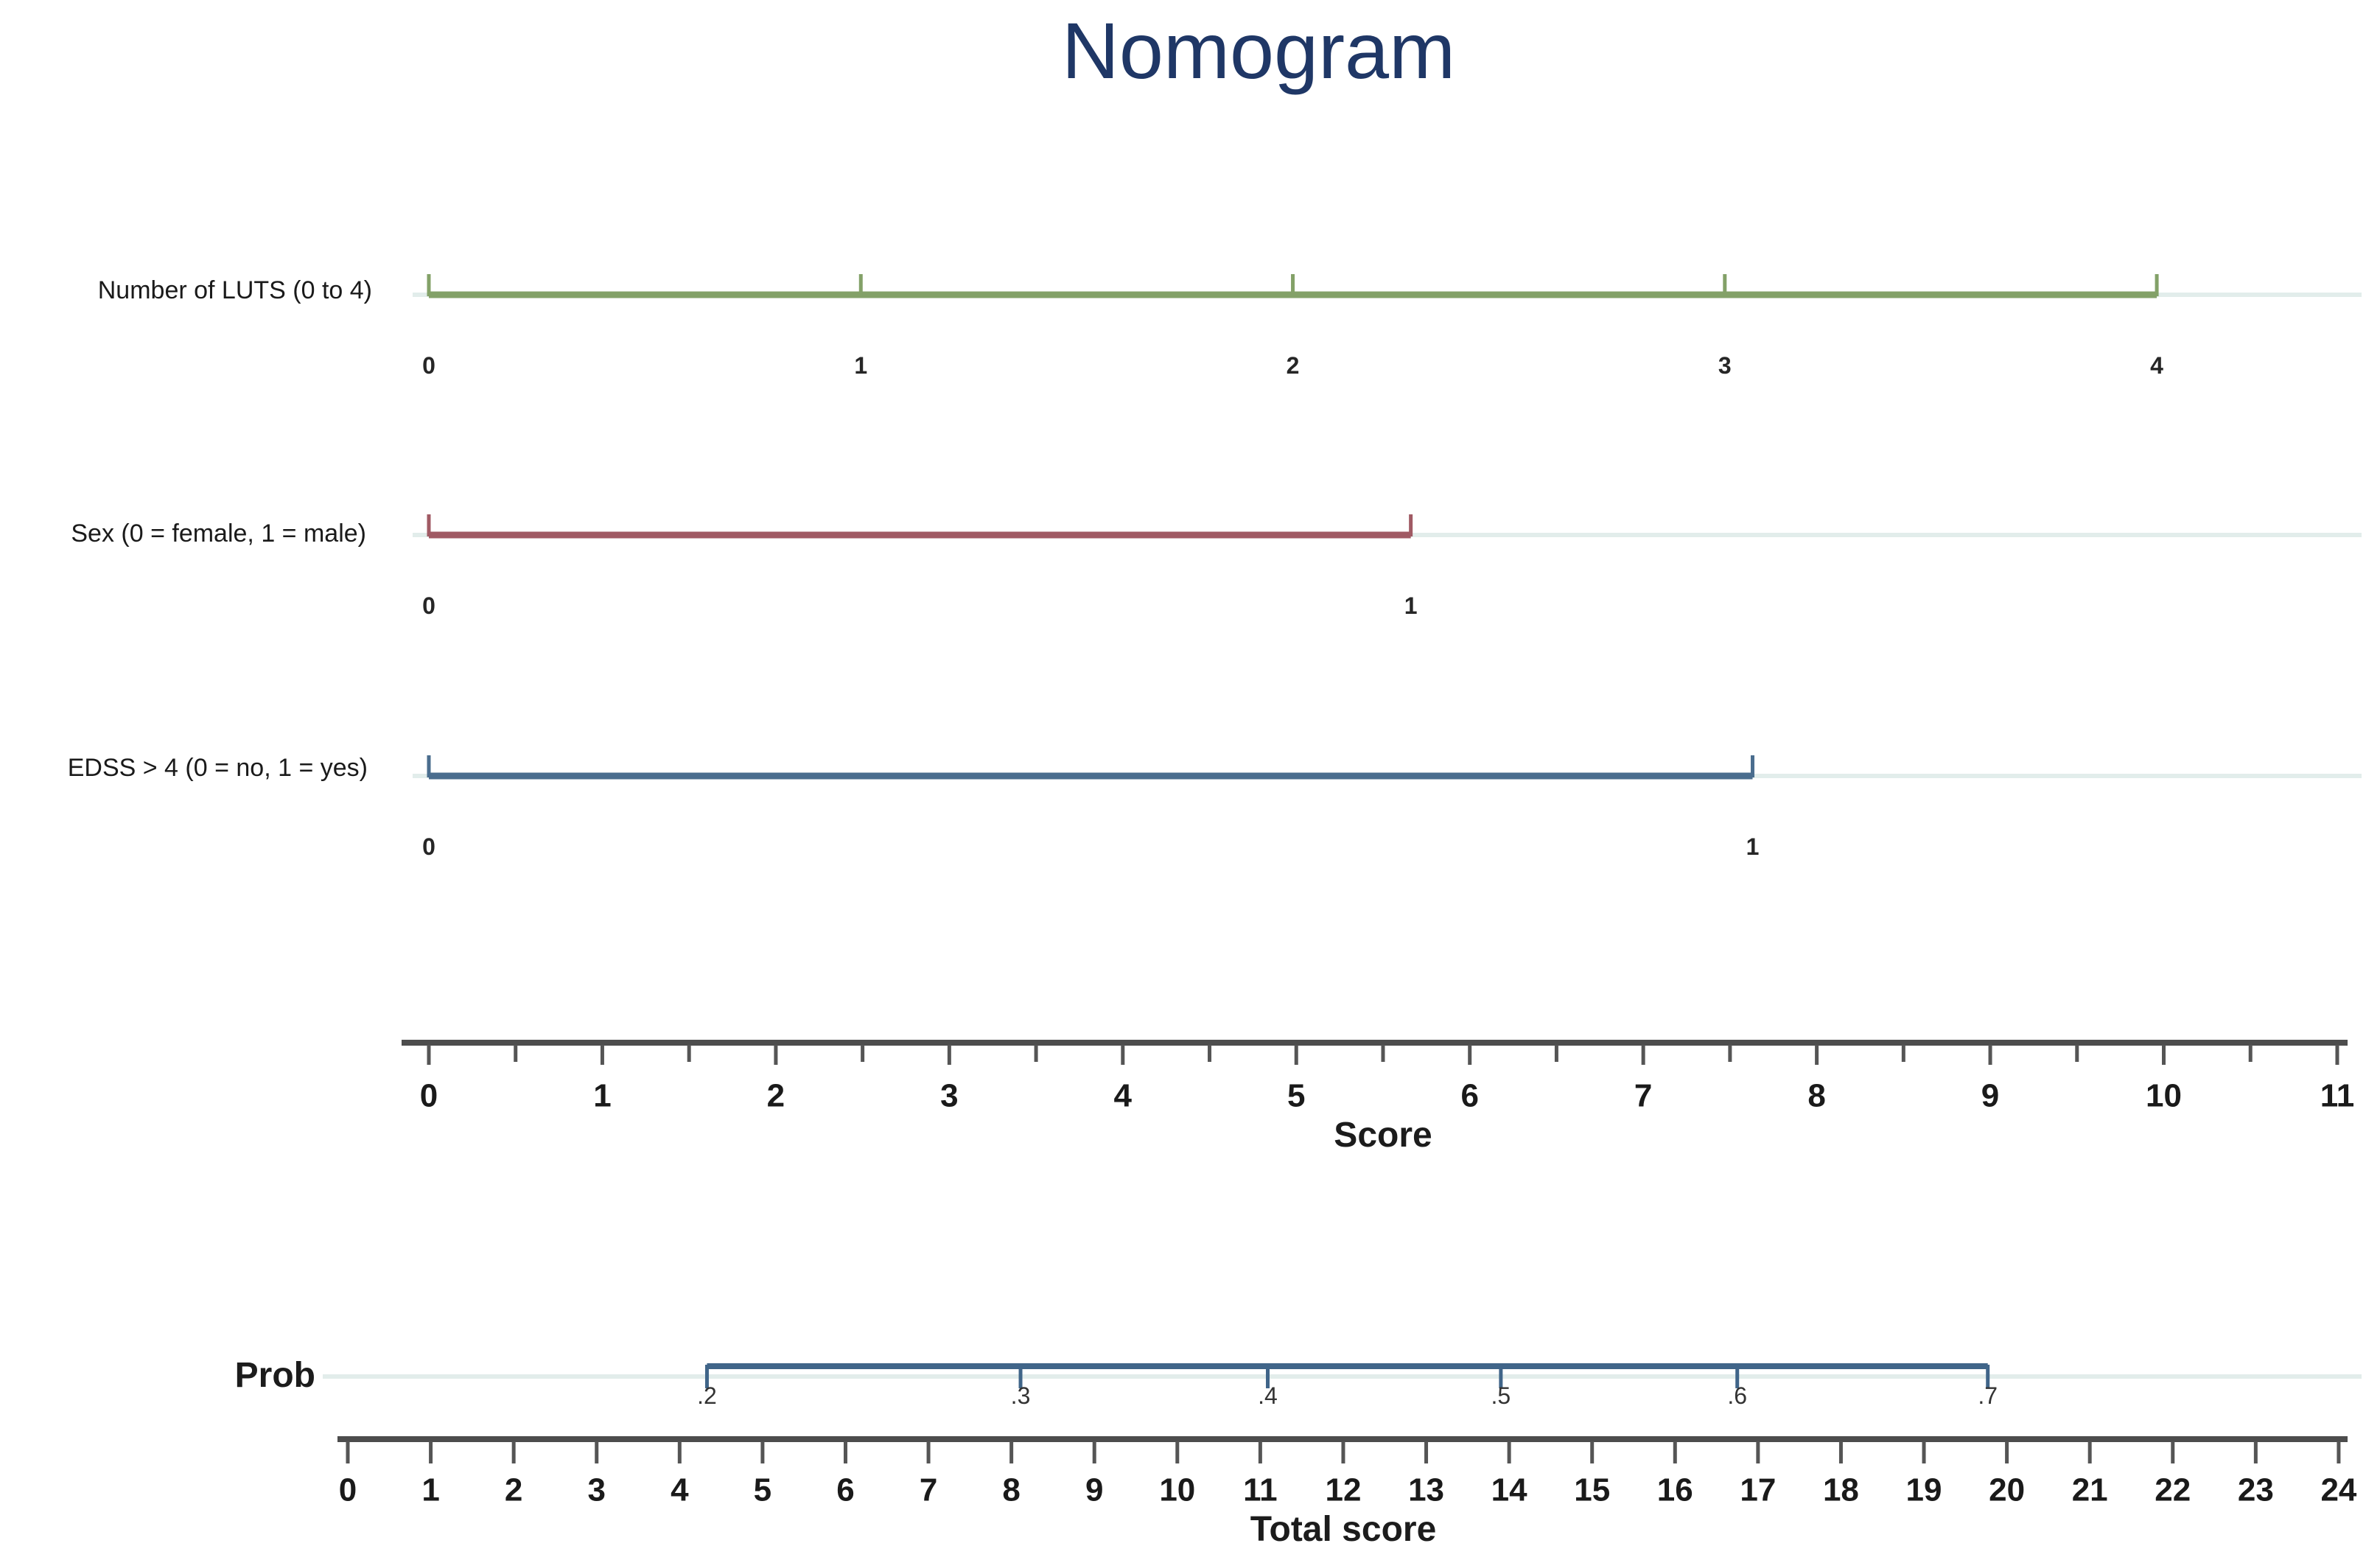 This screenshot has width=2380, height=1560. I want to click on svg-text: 19, so click(1924, 1490).